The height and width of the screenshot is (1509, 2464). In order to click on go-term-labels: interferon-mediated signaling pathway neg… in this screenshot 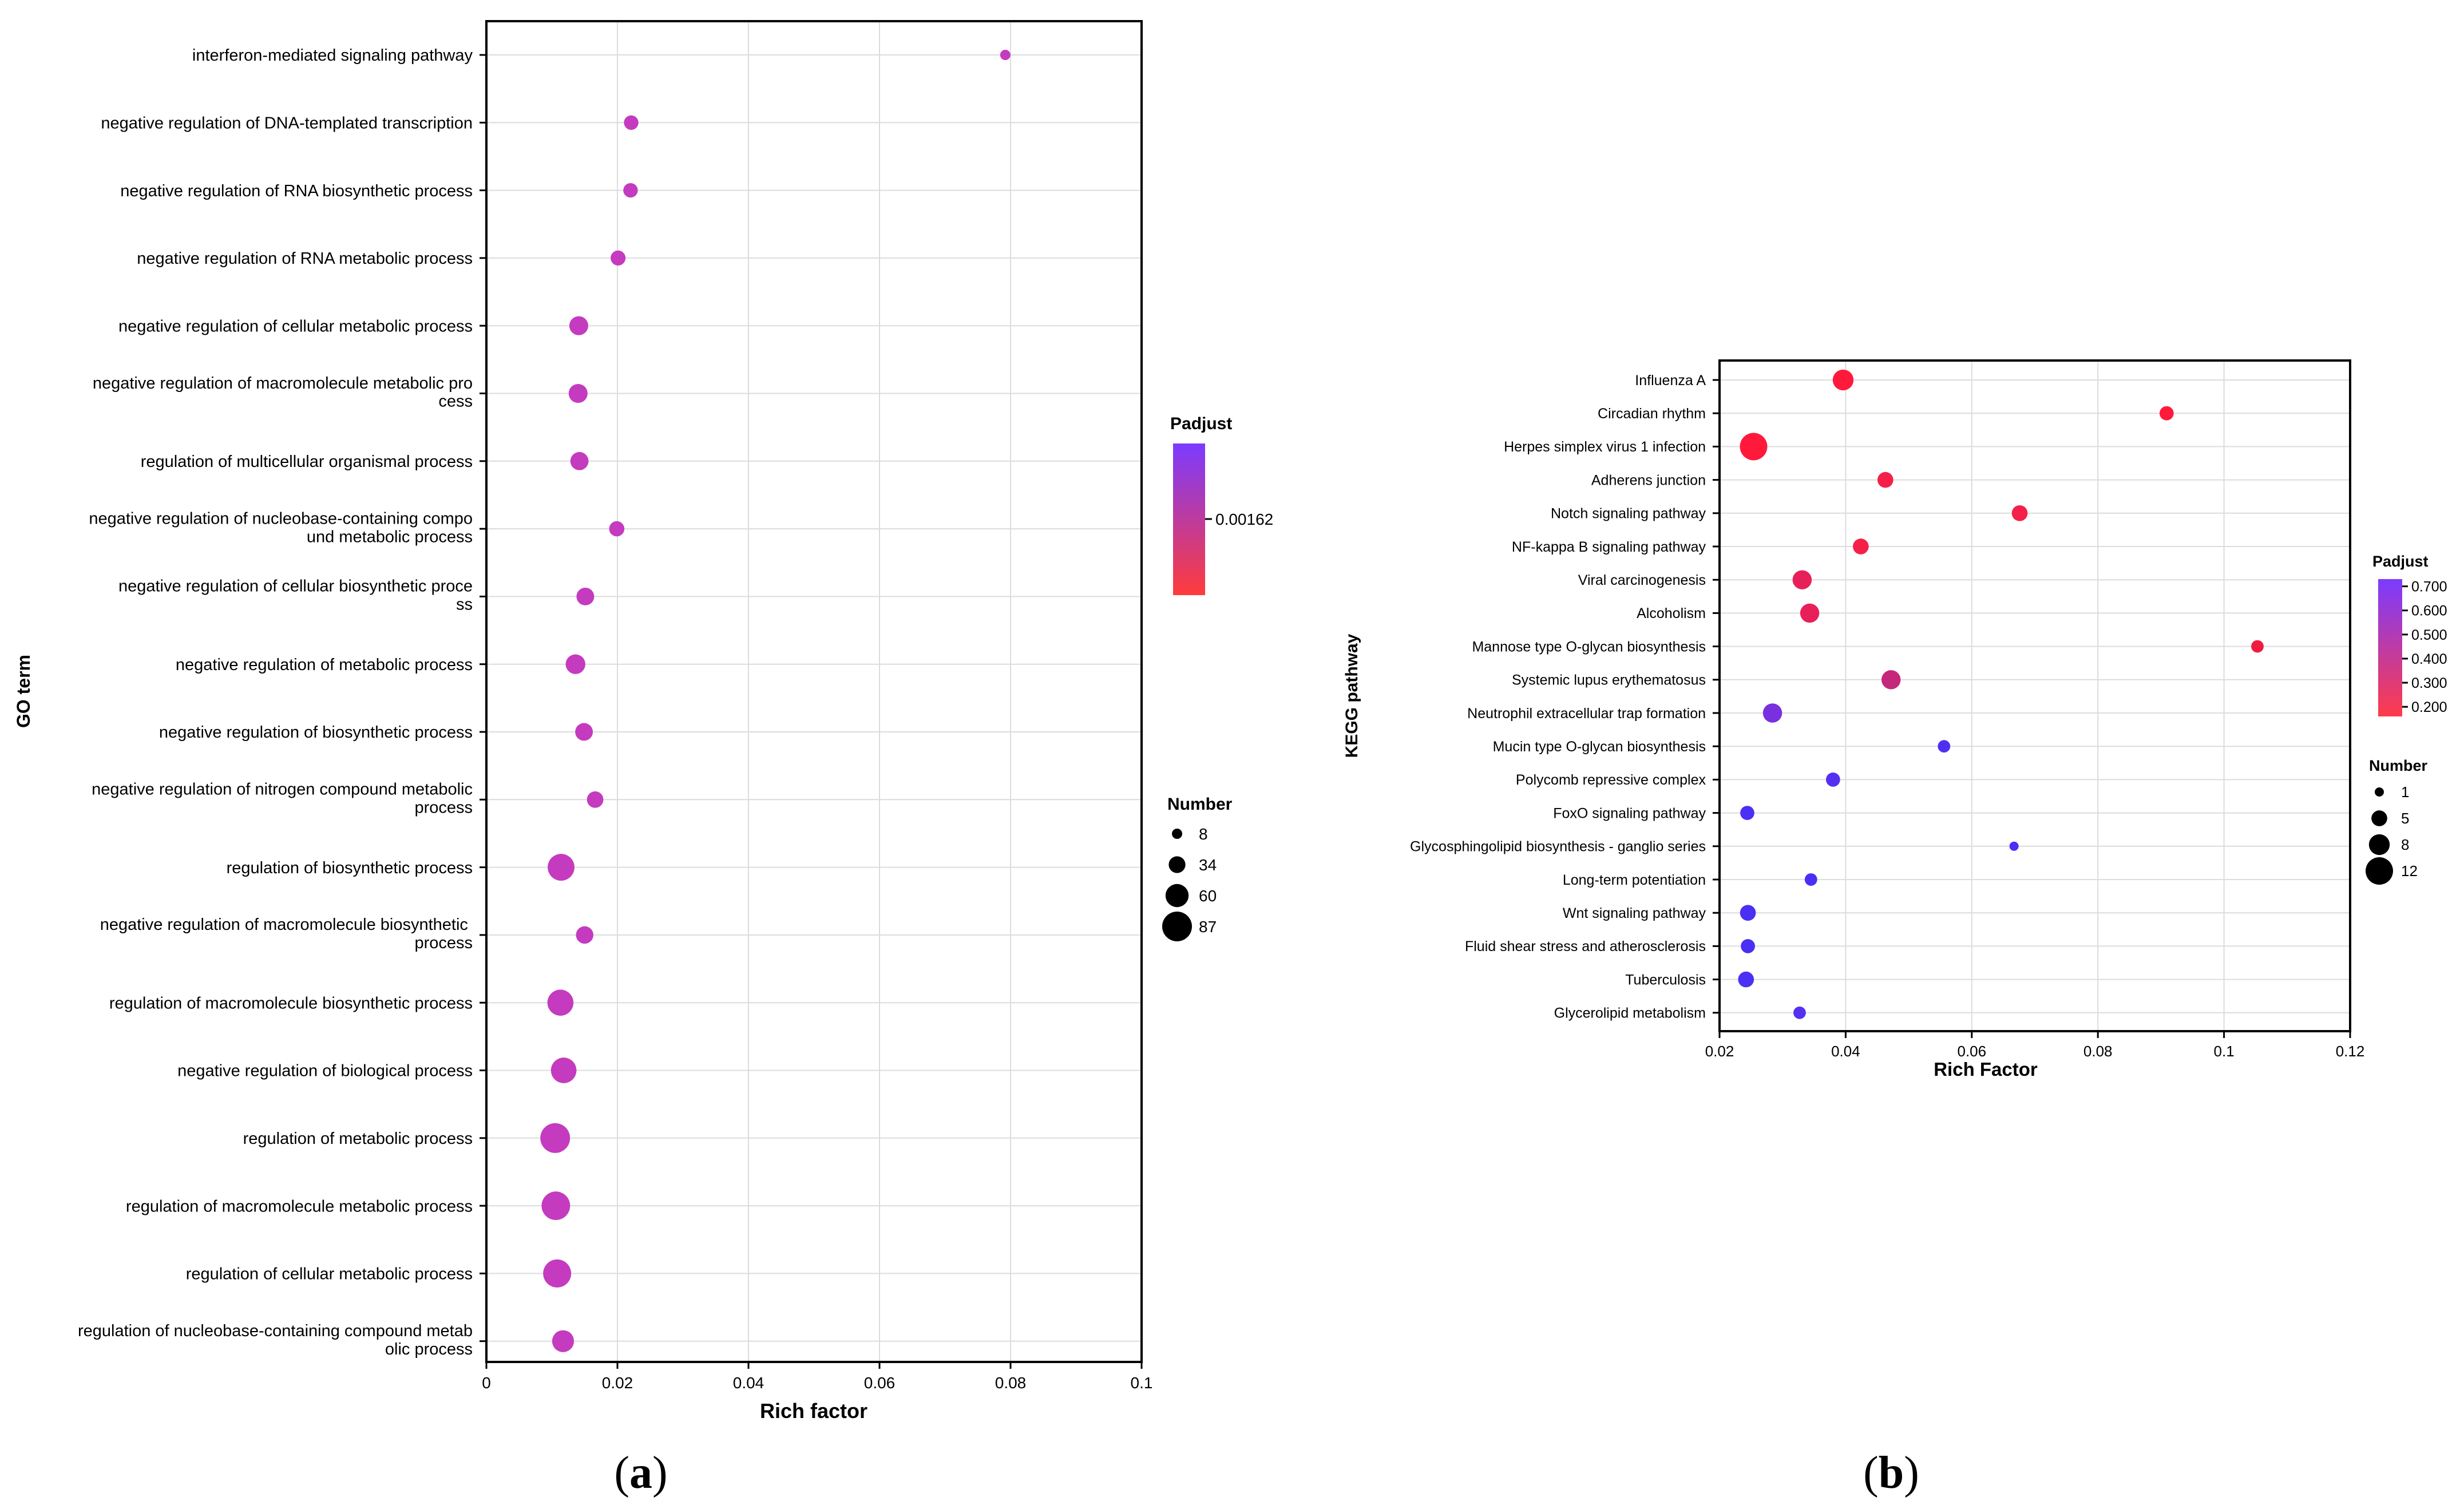, I will do `click(282, 702)`.